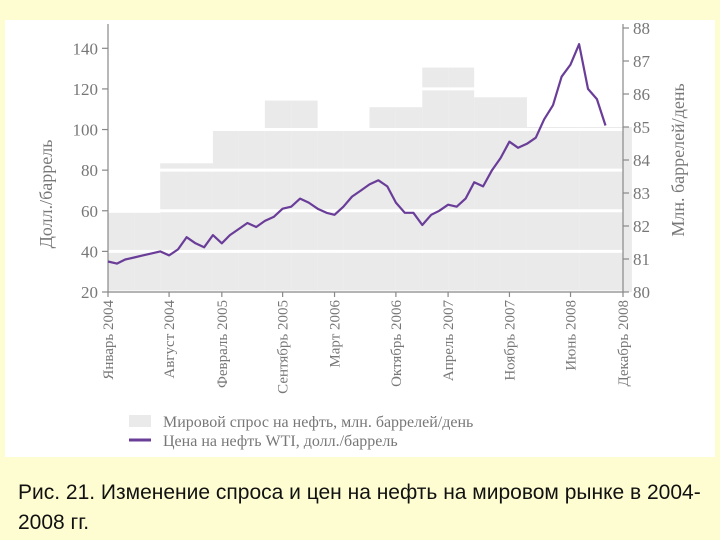 The width and height of the screenshot is (720, 540). I want to click on left-tick-label: 60, so click(89, 211).